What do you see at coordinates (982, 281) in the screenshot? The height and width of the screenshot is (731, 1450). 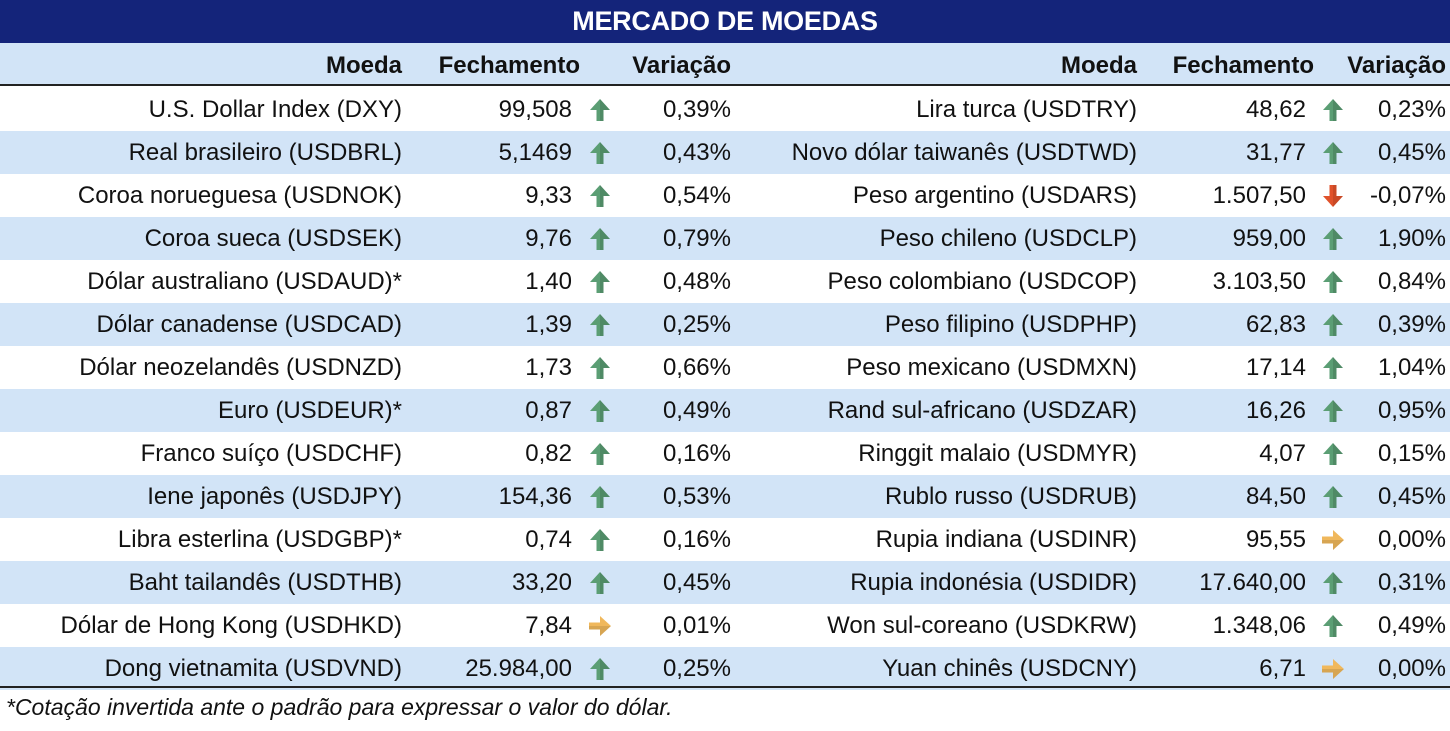 I see `right-currency-name: Peso colombiano (USDCOP)` at bounding box center [982, 281].